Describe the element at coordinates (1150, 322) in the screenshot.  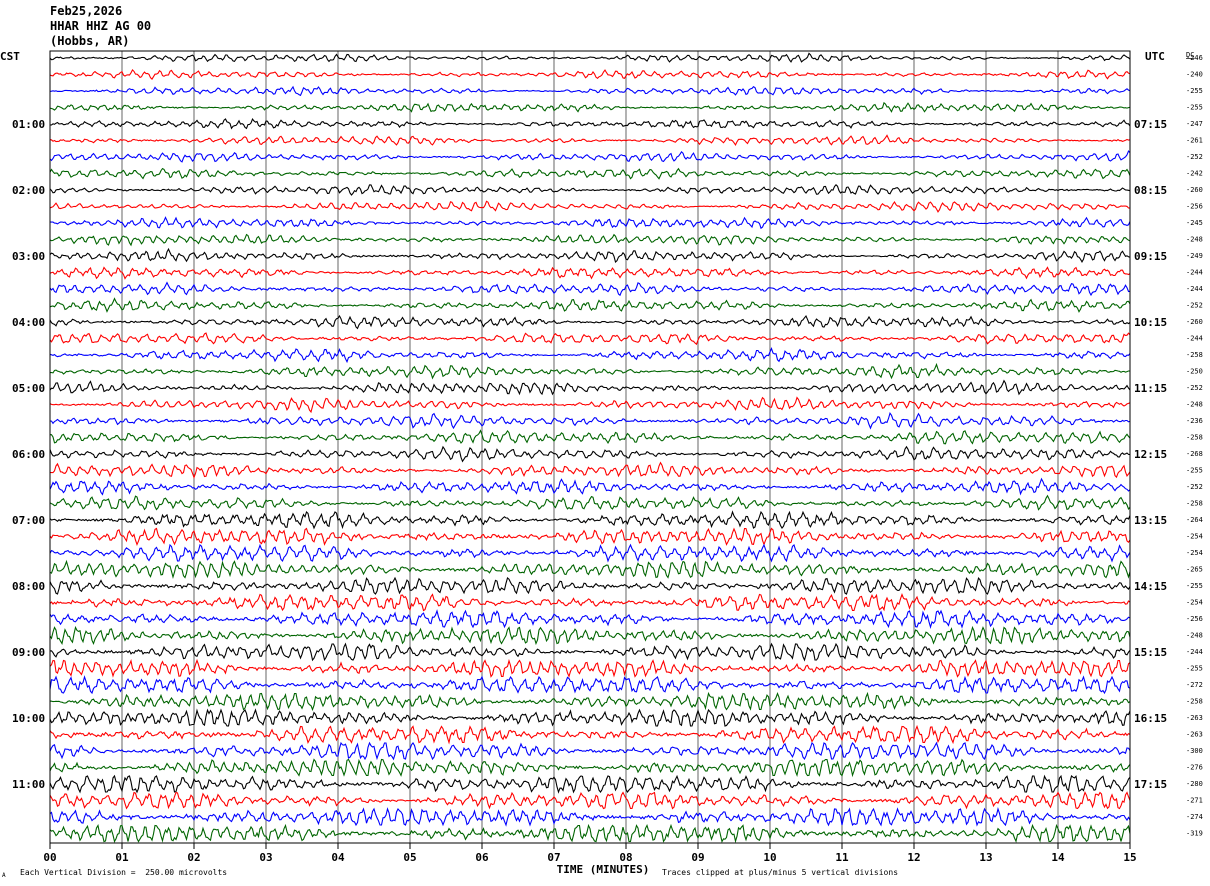
I see `utc-hour-label: 10:15` at that location.